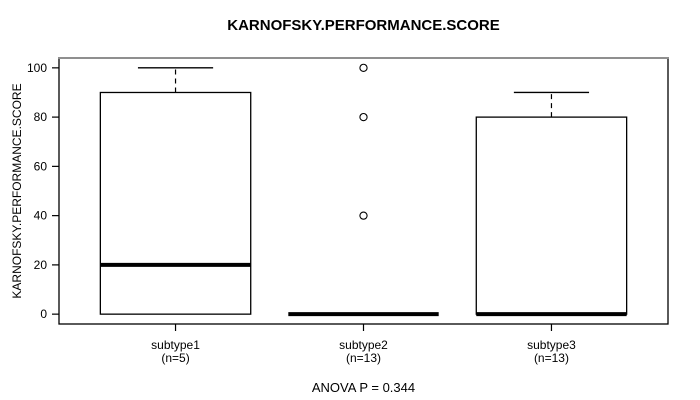  What do you see at coordinates (363, 25) in the screenshot?
I see `chart-title: KARNOFSKY.PERFORMANCE.SCORE` at bounding box center [363, 25].